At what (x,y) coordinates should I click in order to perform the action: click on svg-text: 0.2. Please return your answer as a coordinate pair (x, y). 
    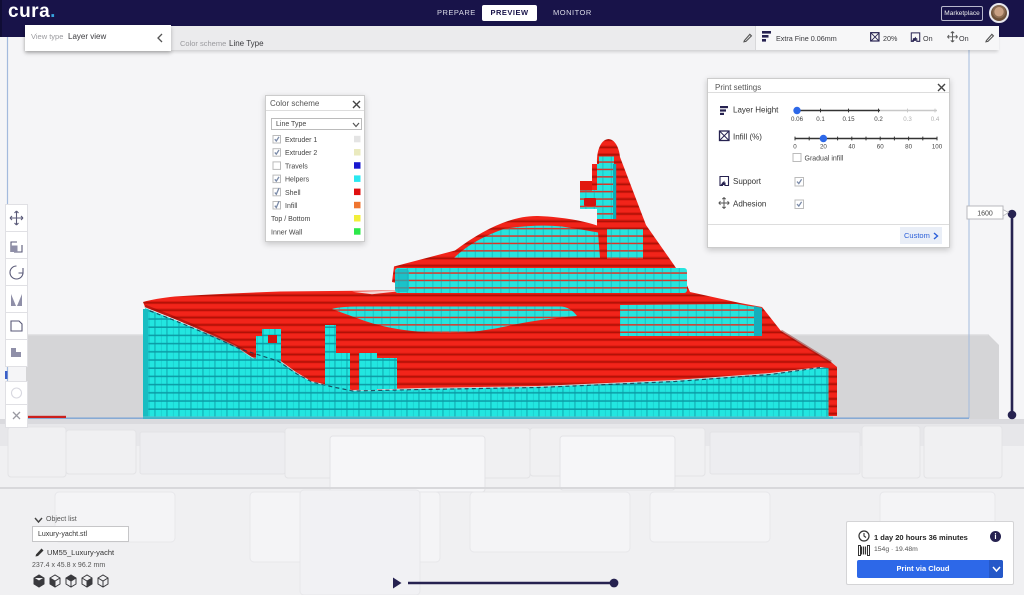
    Looking at the image, I should click on (878, 119).